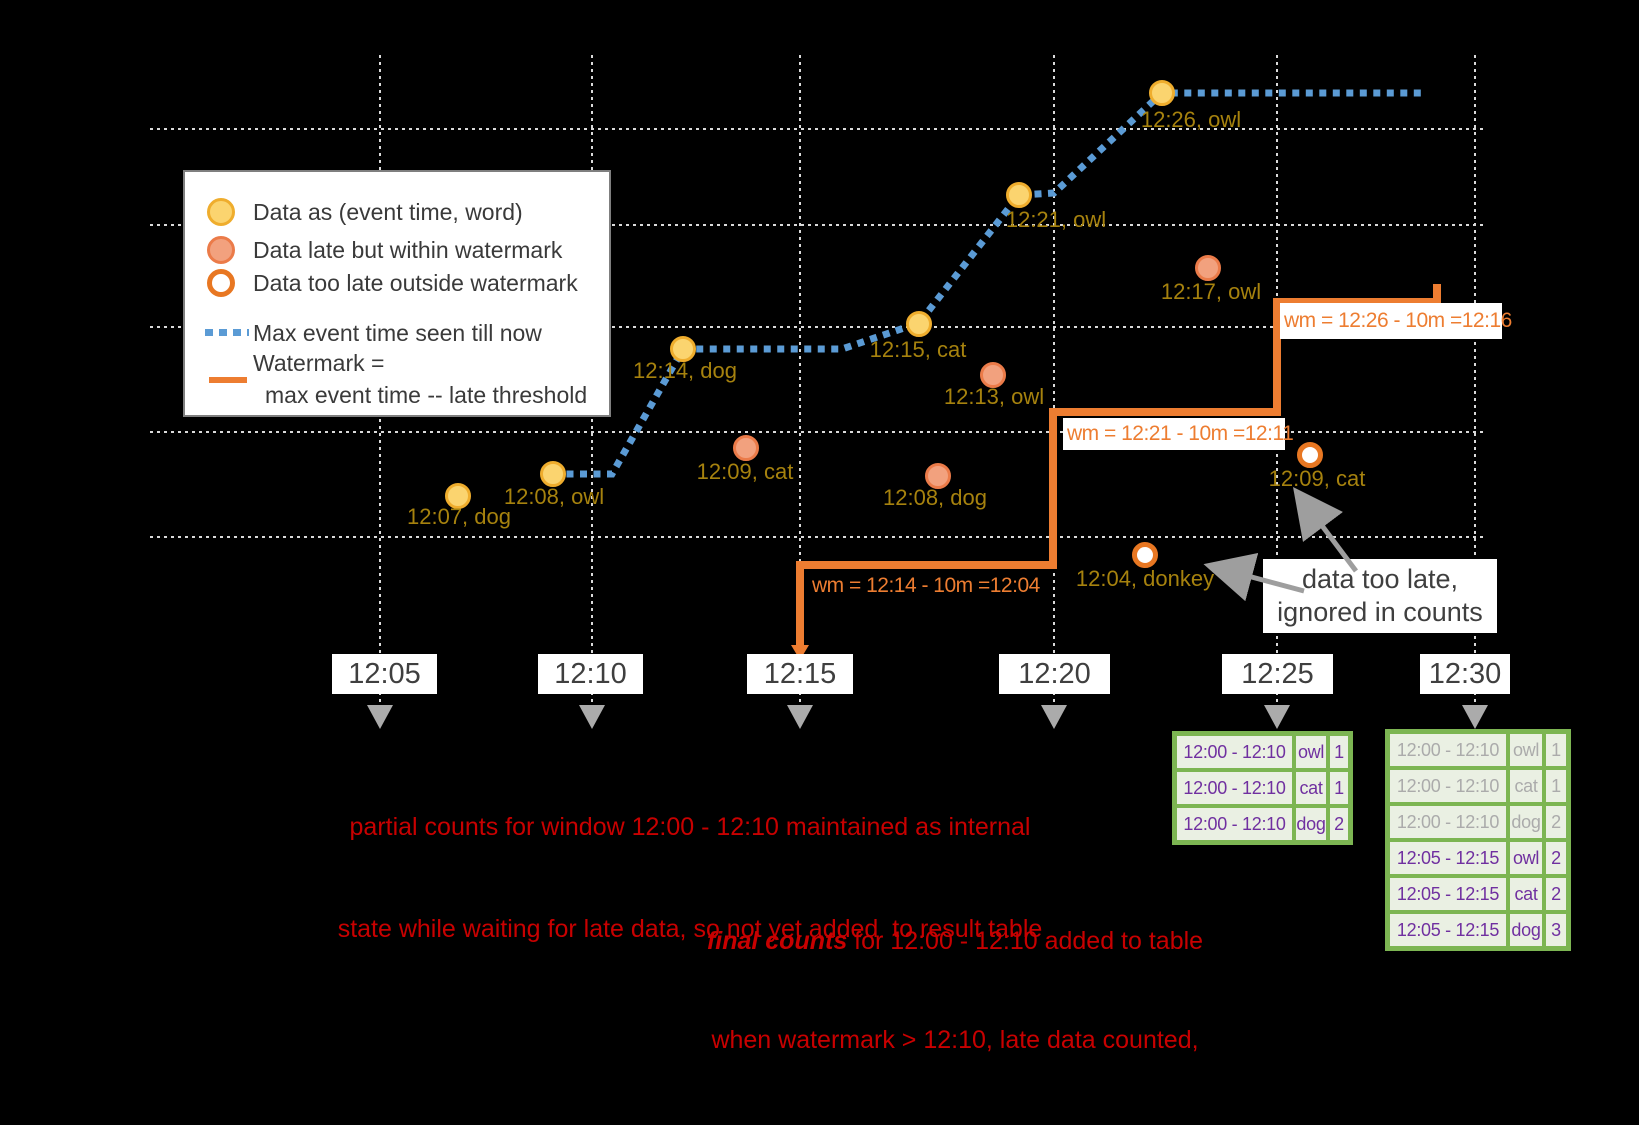 The height and width of the screenshot is (1125, 1639). Describe the element at coordinates (415, 283) in the screenshot. I see `legend-item-label: Data too late outside watermark` at that location.